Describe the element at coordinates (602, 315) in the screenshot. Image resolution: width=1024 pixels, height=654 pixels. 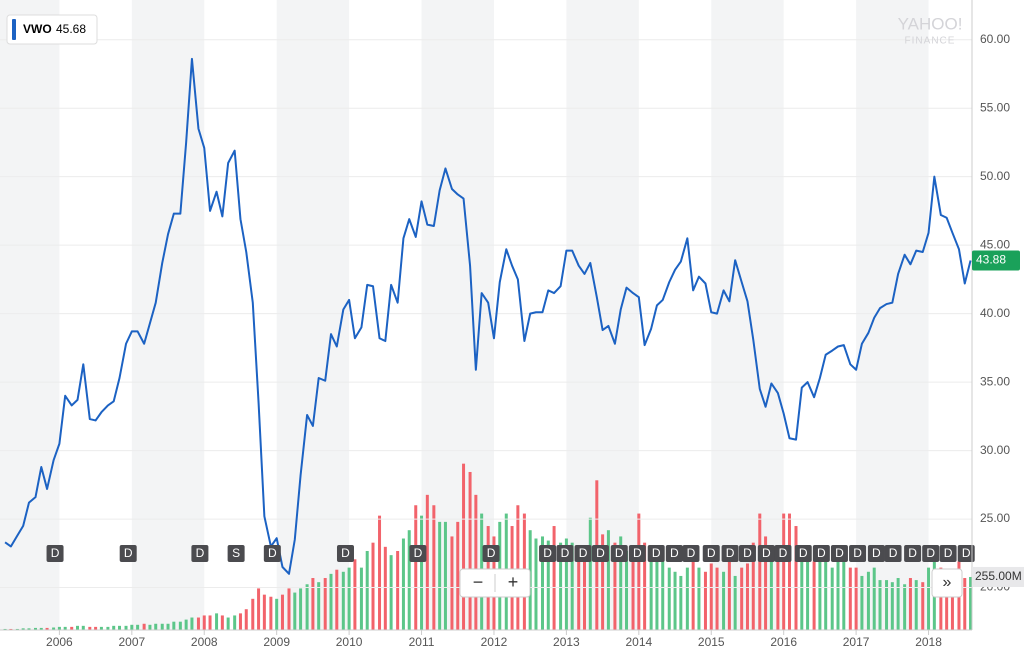
I see `year-band` at that location.